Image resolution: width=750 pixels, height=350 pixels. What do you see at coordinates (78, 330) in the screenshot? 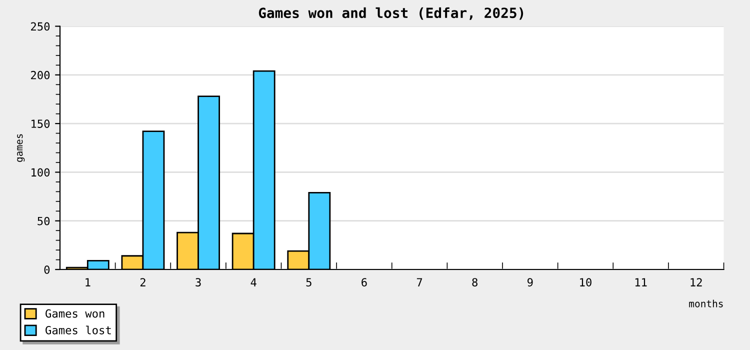
I see `legend-label: Games lost` at bounding box center [78, 330].